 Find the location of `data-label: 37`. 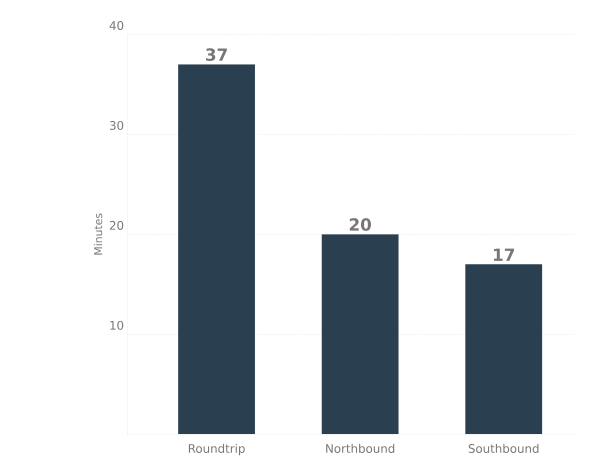

data-label: 37 is located at coordinates (216, 55).